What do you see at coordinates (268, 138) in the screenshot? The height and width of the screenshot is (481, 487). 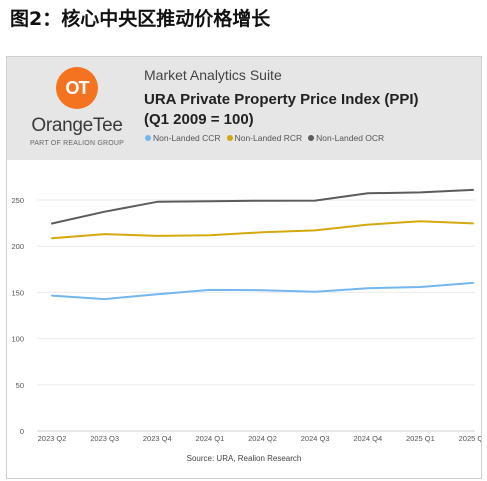 I see `legend-label-rcr: Non-Landed RCR` at bounding box center [268, 138].